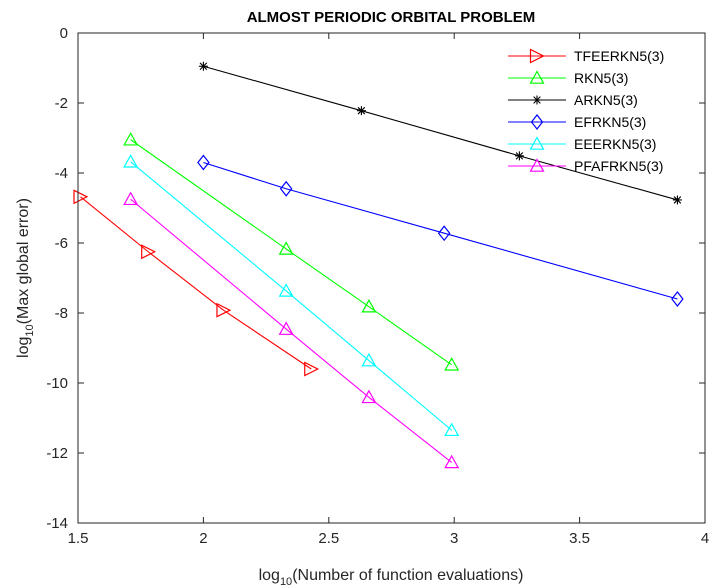 Image resolution: width=712 pixels, height=588 pixels. I want to click on y-tick-label: -6, so click(61, 243).